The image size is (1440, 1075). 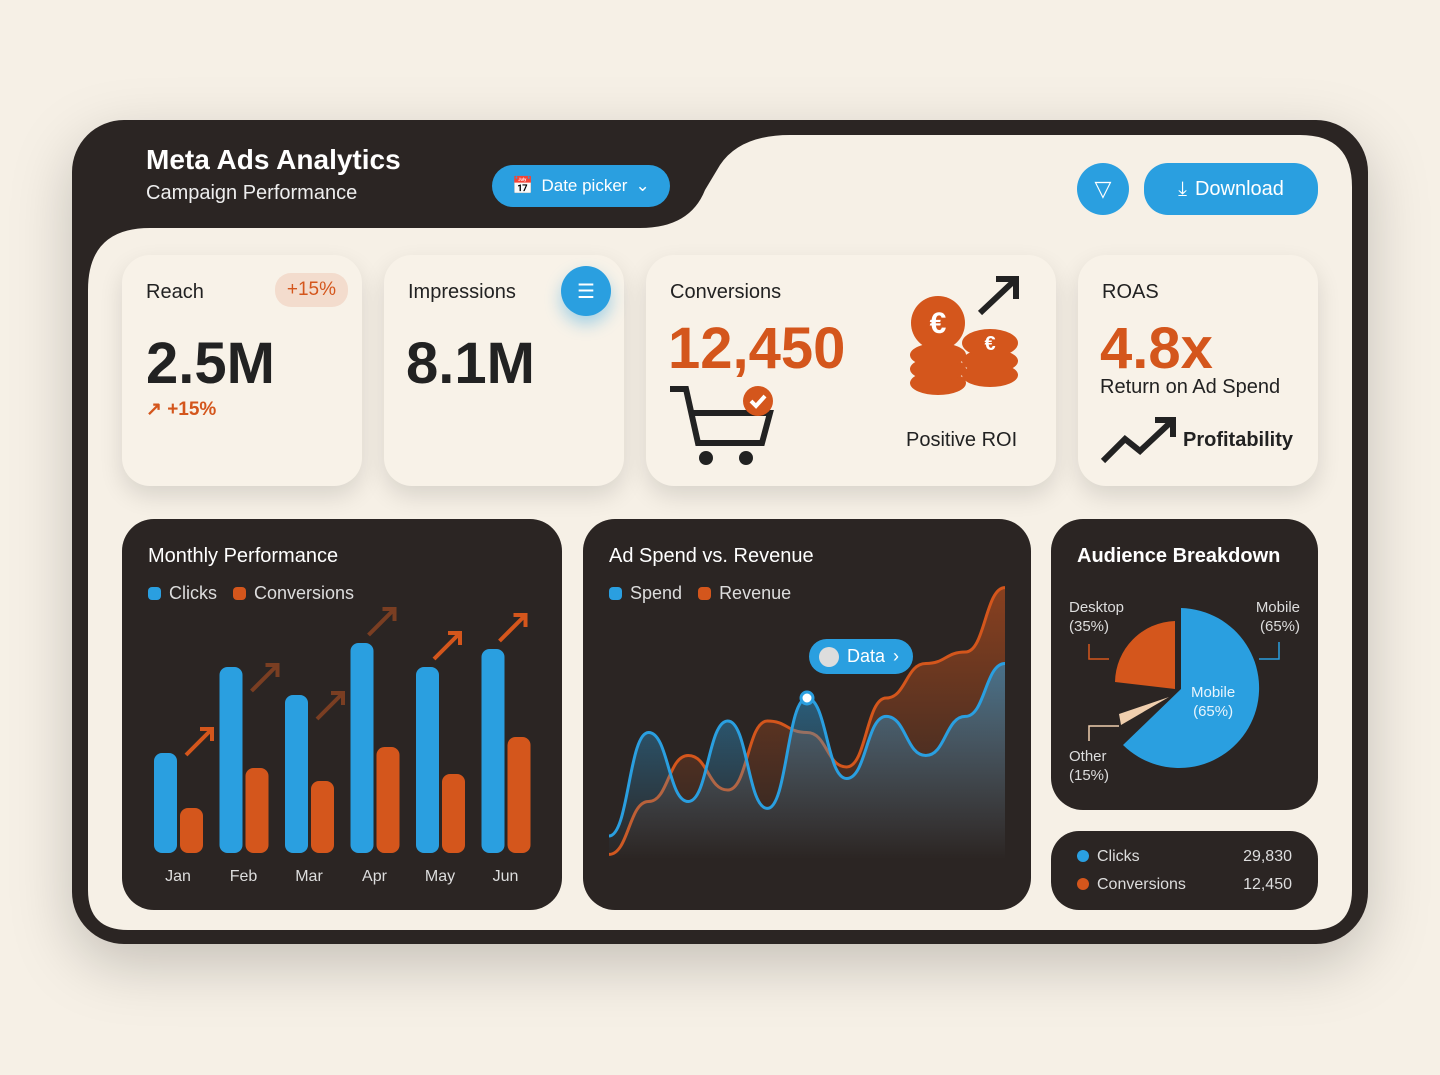 What do you see at coordinates (192, 409) in the screenshot?
I see `reach-change: +15%` at bounding box center [192, 409].